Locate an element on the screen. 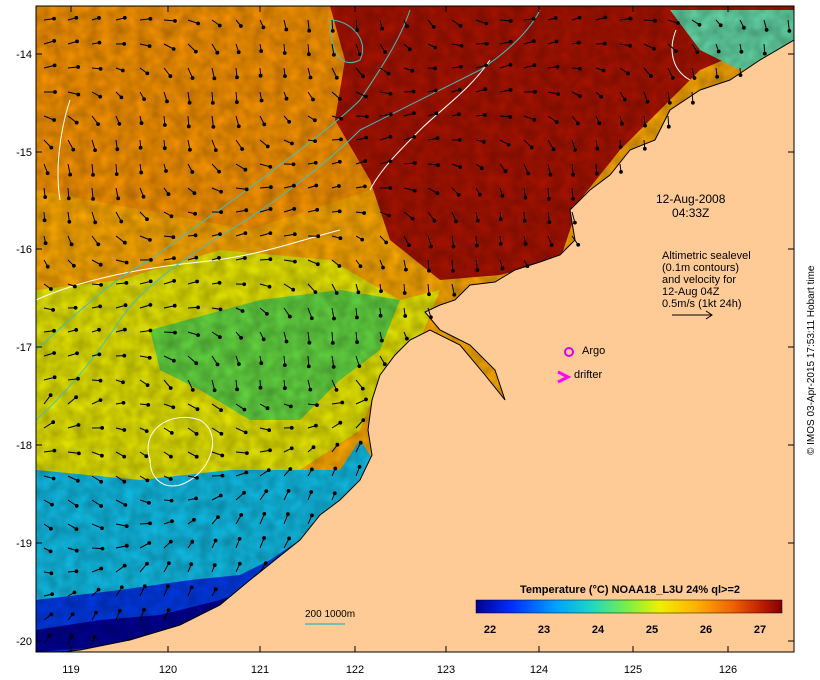 This screenshot has width=820, height=680. lat-label: -18 is located at coordinates (24, 446).